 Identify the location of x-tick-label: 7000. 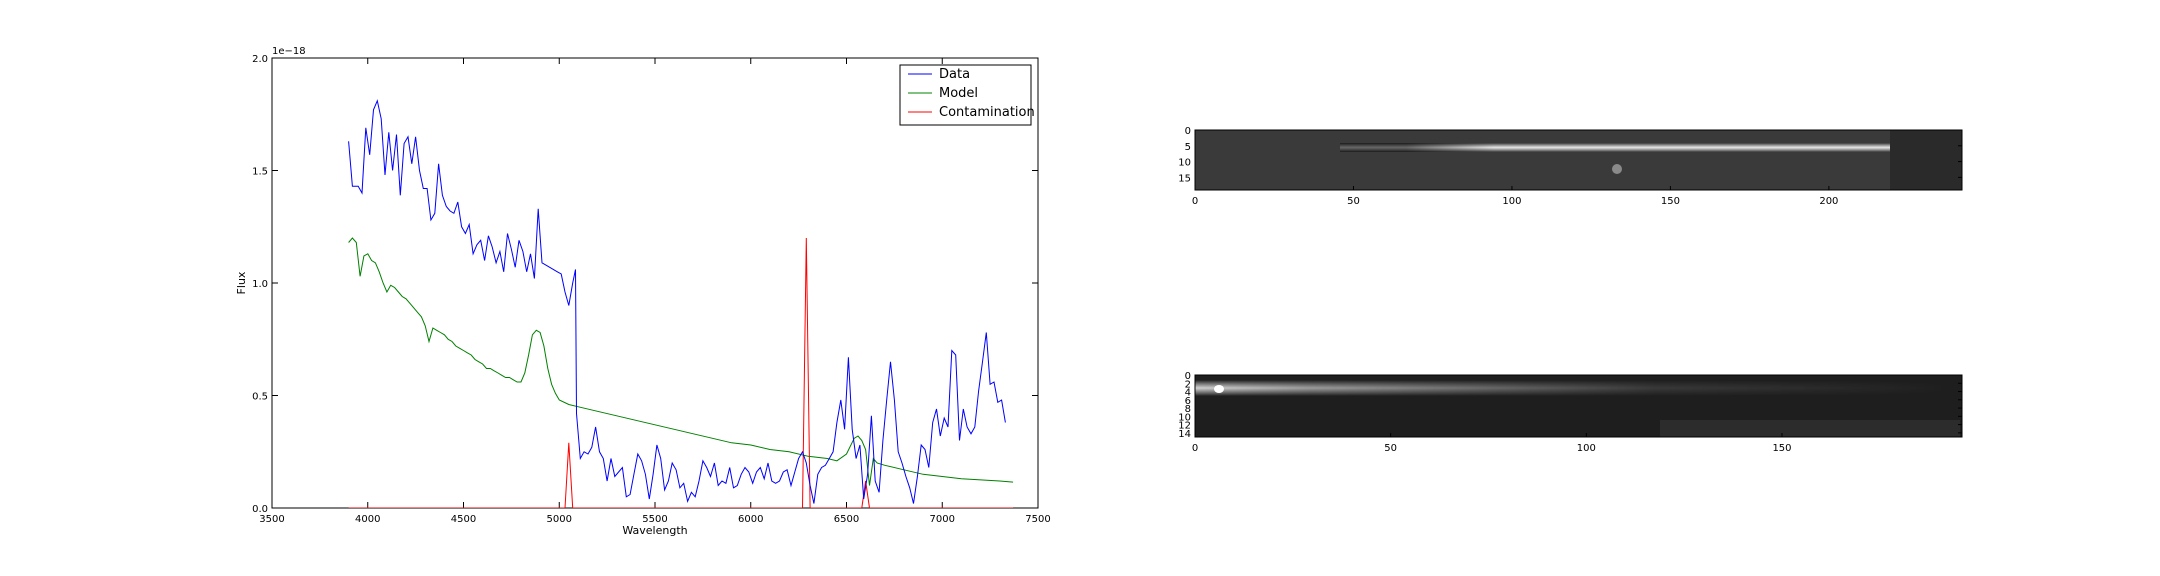
(942, 519).